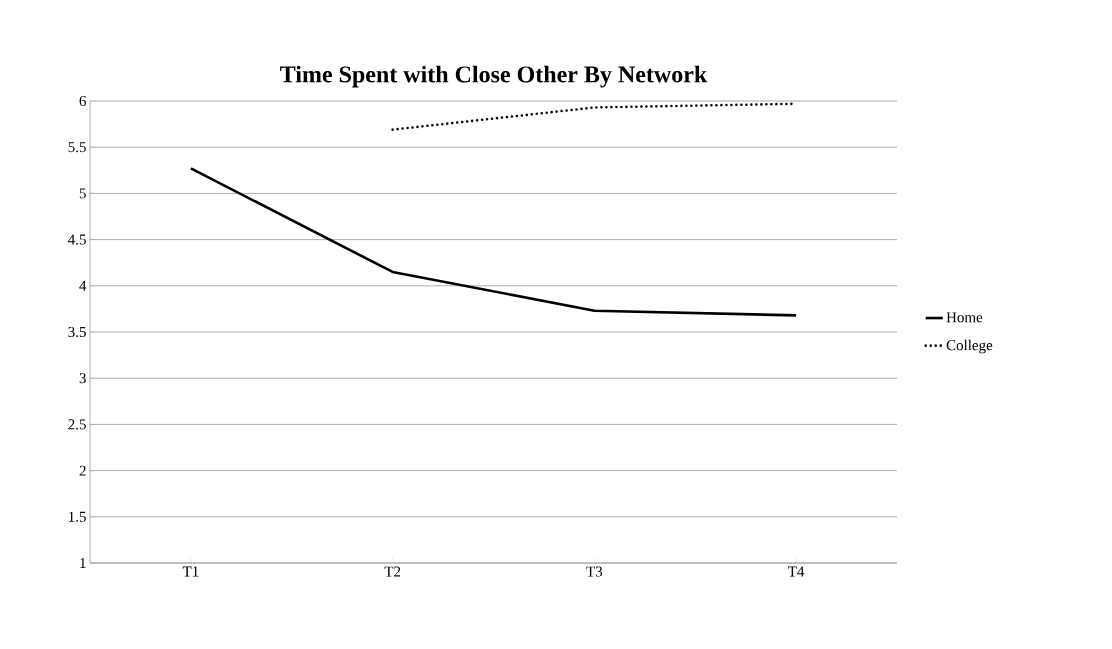 The width and height of the screenshot is (1112, 649). Describe the element at coordinates (594, 571) in the screenshot. I see `x-tick-label: T3` at that location.